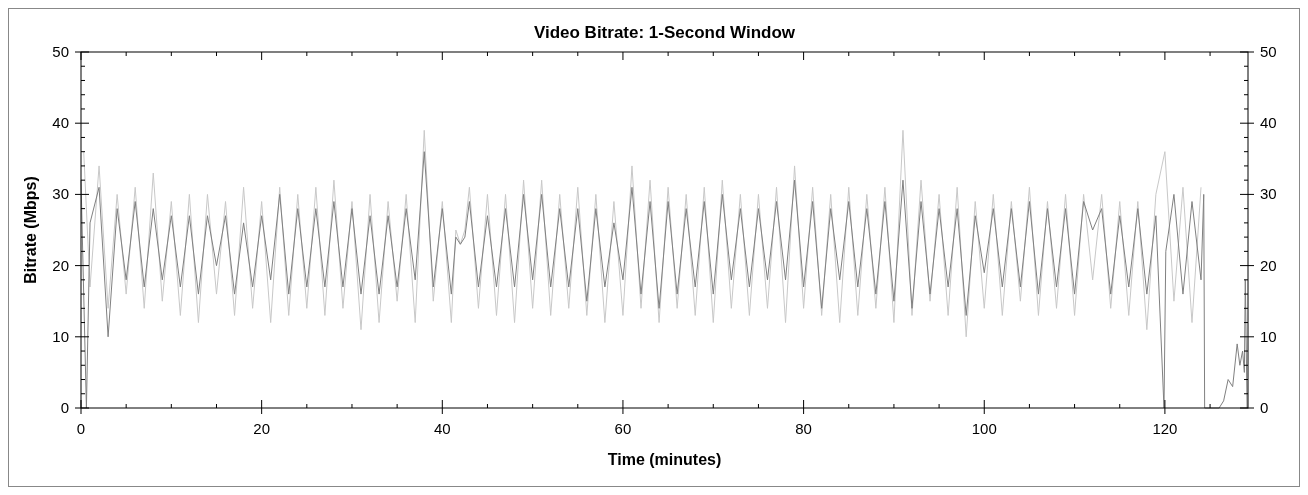  I want to click on y-tick-label: 50, so click(60, 51).